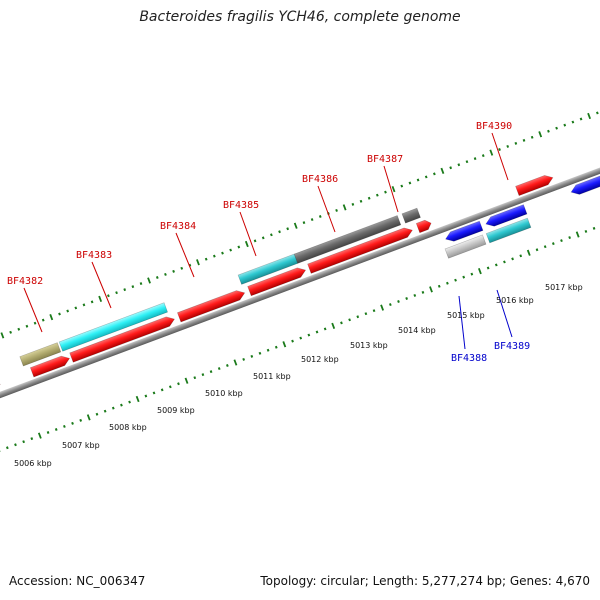  Describe the element at coordinates (515, 300) in the screenshot. I see `scale-label: 5016 kbp` at that location.